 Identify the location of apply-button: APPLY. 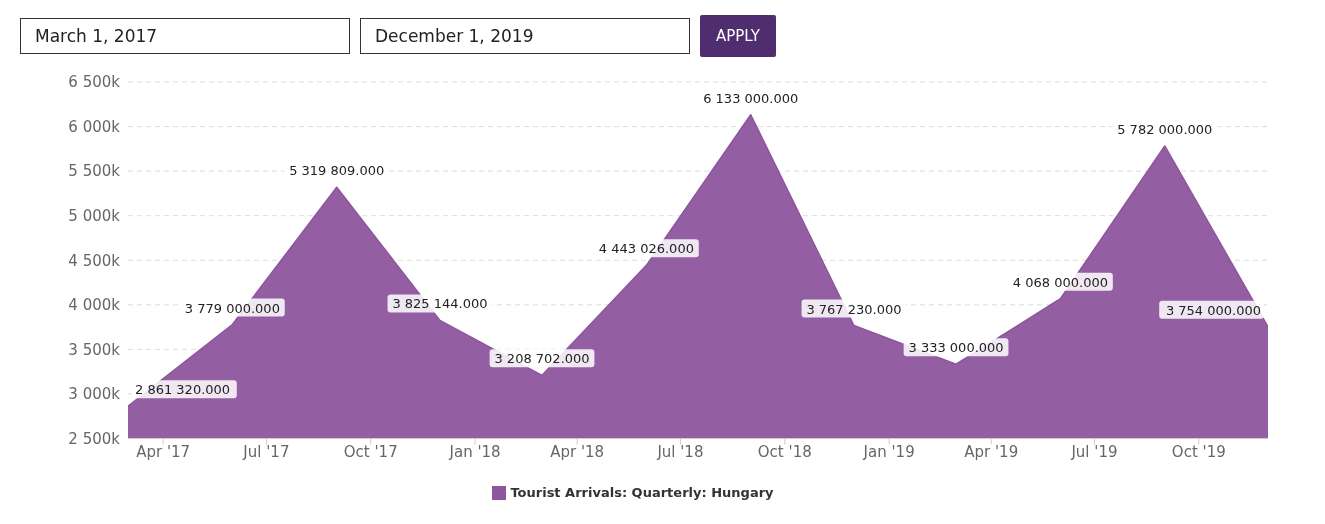
(738, 36).